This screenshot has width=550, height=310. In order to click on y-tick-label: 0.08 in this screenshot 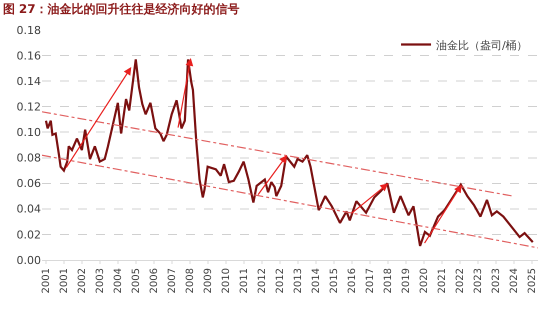, I will do `click(28, 158)`.